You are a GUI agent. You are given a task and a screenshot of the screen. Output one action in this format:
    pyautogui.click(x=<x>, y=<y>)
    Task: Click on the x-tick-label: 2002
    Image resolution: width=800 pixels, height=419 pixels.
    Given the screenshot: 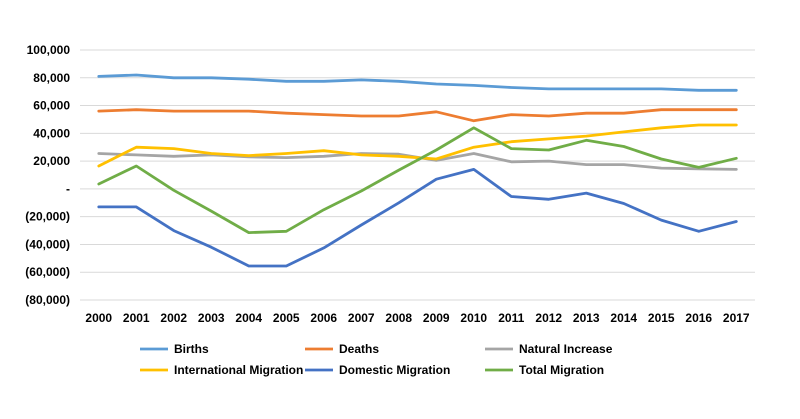 What is the action you would take?
    pyautogui.click(x=173, y=318)
    